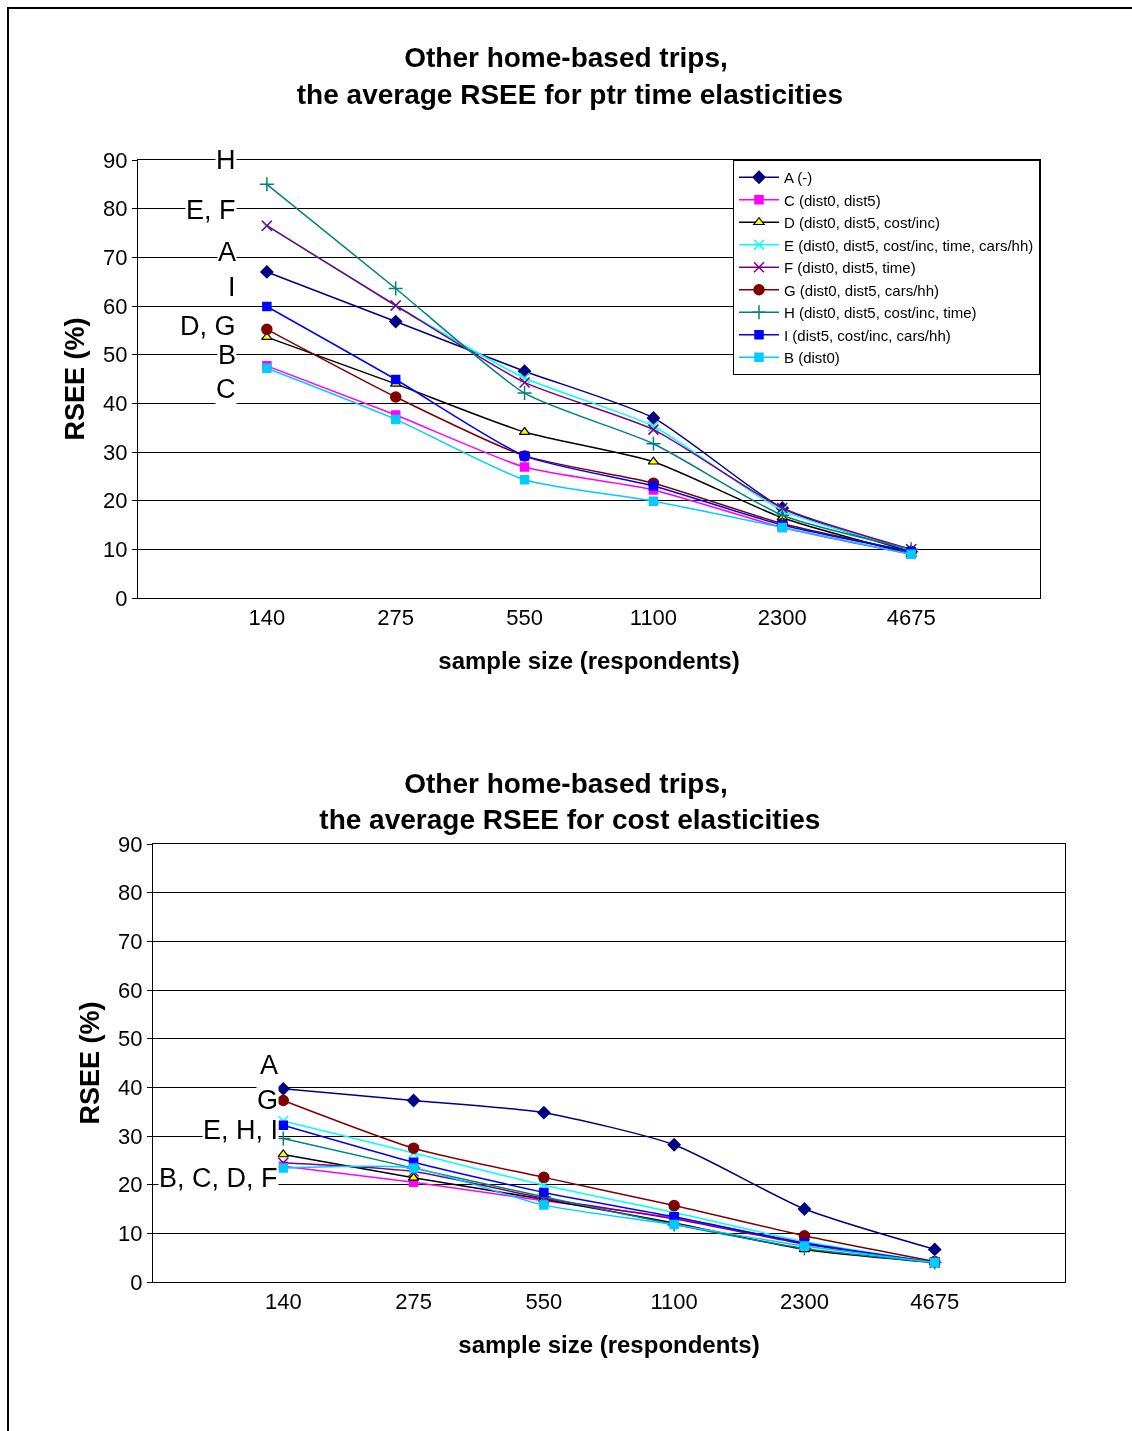 The width and height of the screenshot is (1132, 1431). What do you see at coordinates (211, 210) in the screenshot?
I see `annotation: E, F` at bounding box center [211, 210].